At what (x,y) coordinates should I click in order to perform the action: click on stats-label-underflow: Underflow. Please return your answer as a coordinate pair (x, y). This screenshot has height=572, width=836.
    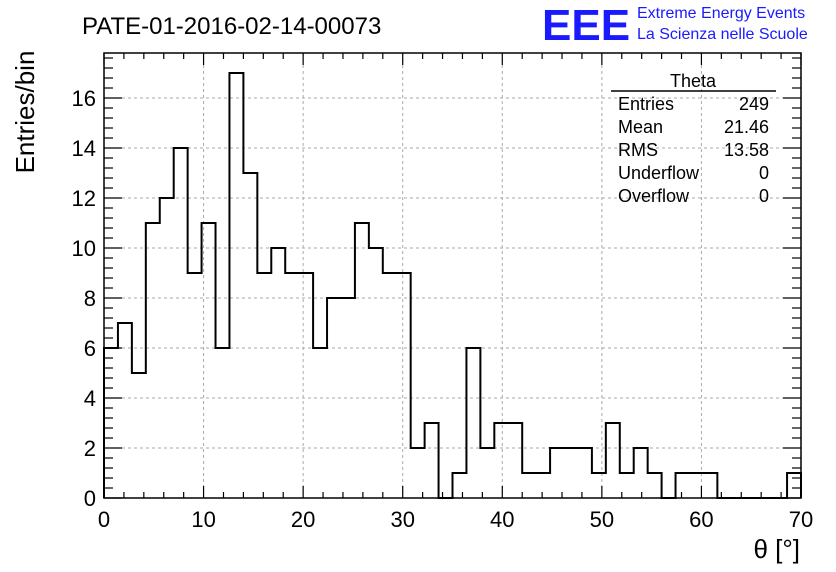
    Looking at the image, I should click on (659, 173).